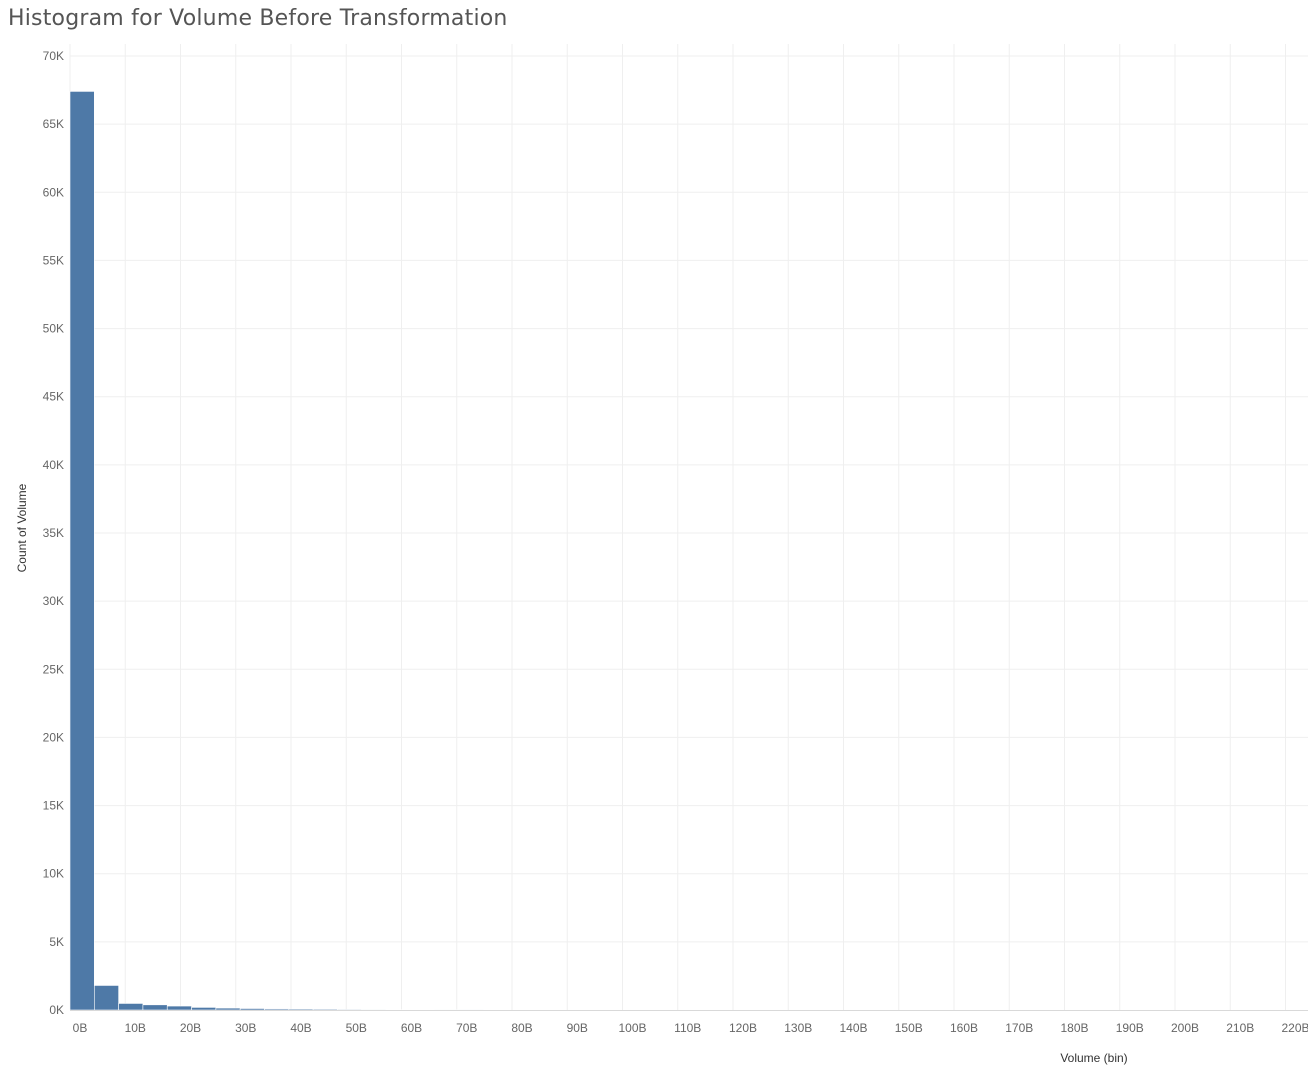 This screenshot has height=1070, width=1308. I want to click on y-tick-label: 65K, so click(53, 124).